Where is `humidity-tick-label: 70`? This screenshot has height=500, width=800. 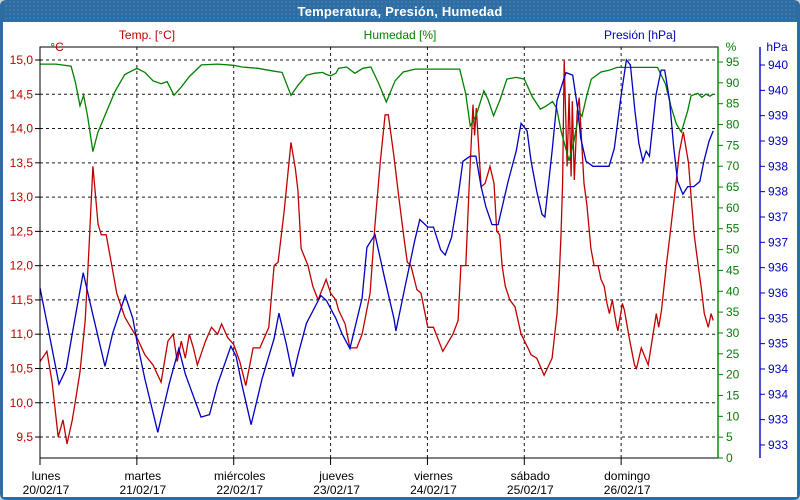 humidity-tick-label: 70 is located at coordinates (733, 166).